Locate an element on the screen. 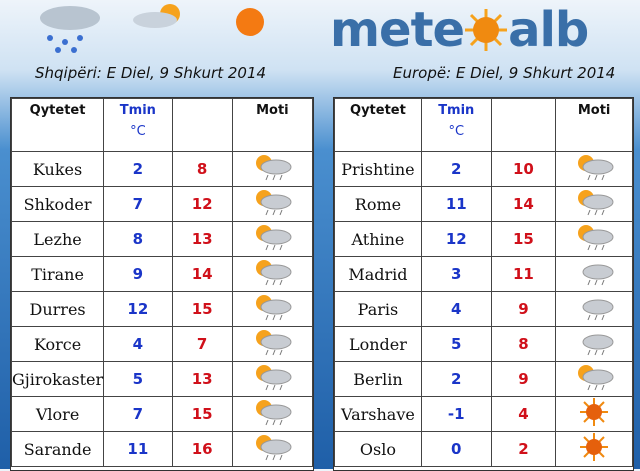 The height and width of the screenshot is (471, 640). tmin: 0 is located at coordinates (456, 449).